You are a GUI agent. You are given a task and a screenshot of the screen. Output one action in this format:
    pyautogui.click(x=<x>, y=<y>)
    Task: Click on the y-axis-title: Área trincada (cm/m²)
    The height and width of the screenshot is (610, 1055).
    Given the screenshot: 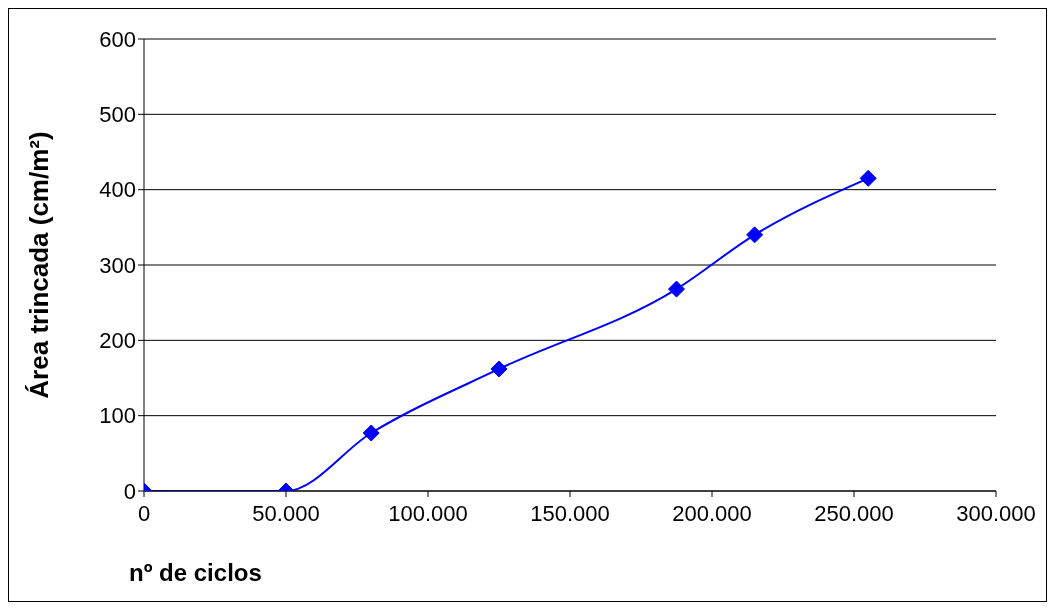 What is the action you would take?
    pyautogui.click(x=39, y=265)
    